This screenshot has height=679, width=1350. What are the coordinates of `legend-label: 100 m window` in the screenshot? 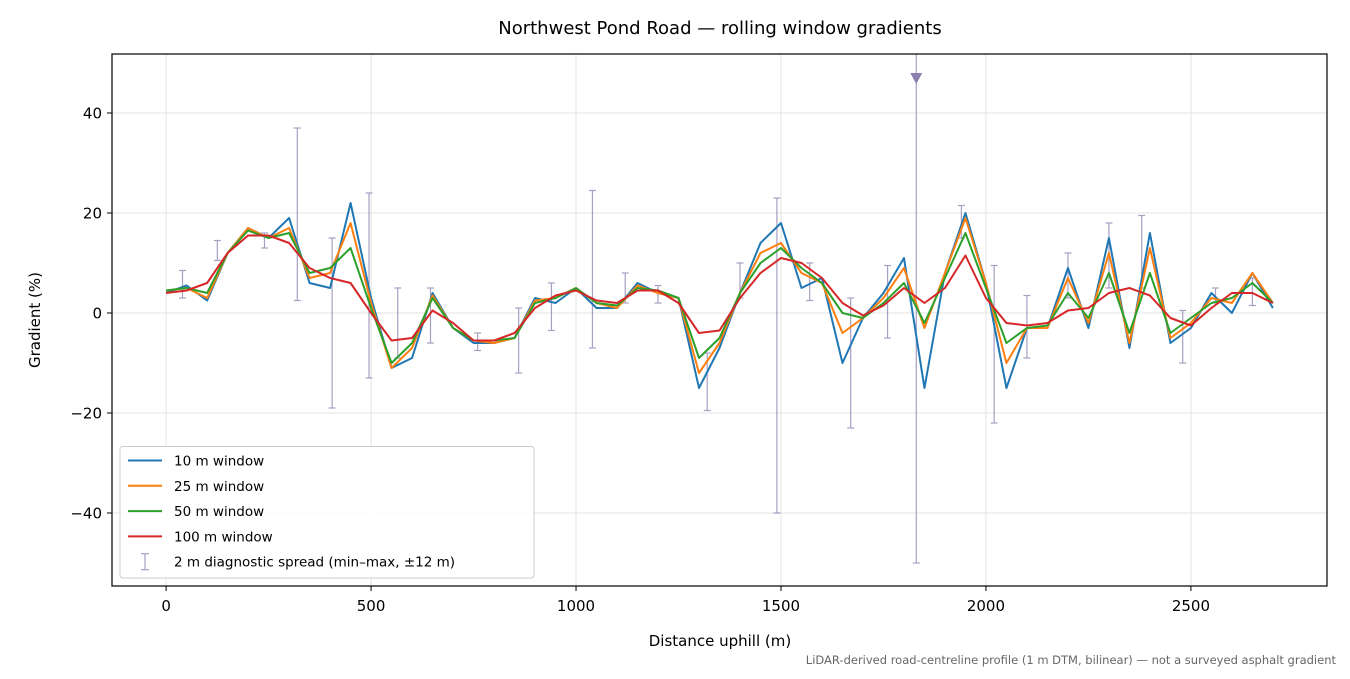 It's located at (223, 537).